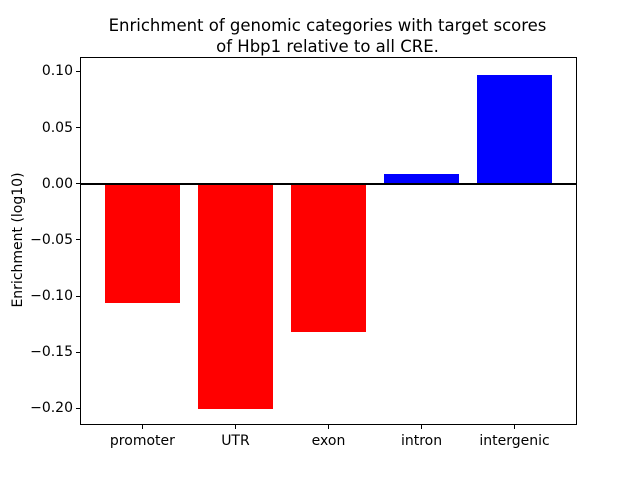 The width and height of the screenshot is (640, 480). I want to click on x-tick-mark-intron, so click(422, 426).